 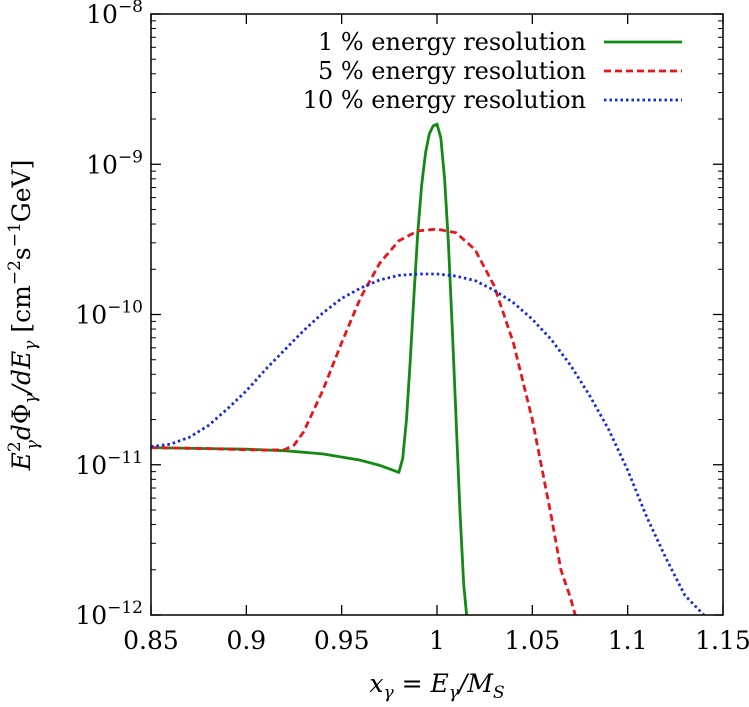 What do you see at coordinates (444, 100) in the screenshot?
I see `legend-label: 10 % energy resolution` at bounding box center [444, 100].